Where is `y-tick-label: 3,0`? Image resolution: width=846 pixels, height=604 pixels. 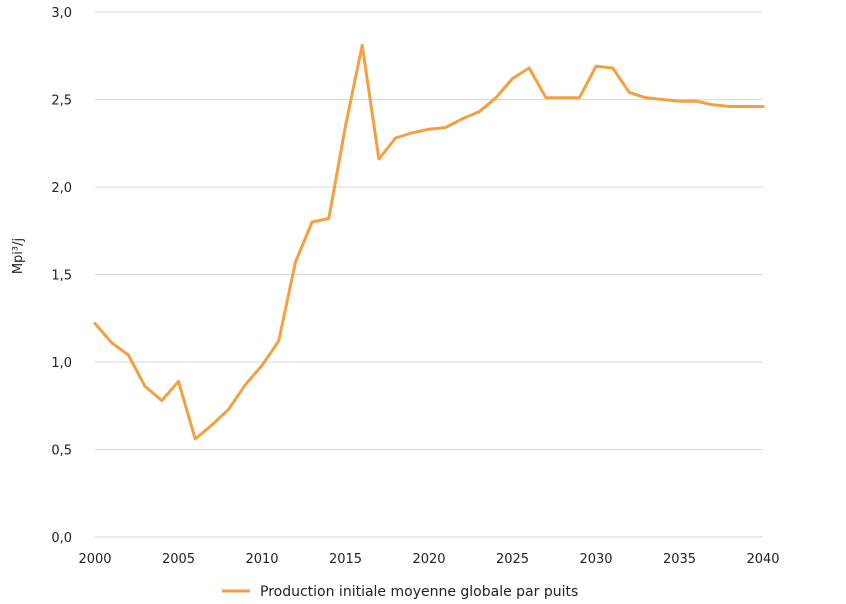
y-tick-label: 3,0 is located at coordinates (61, 13).